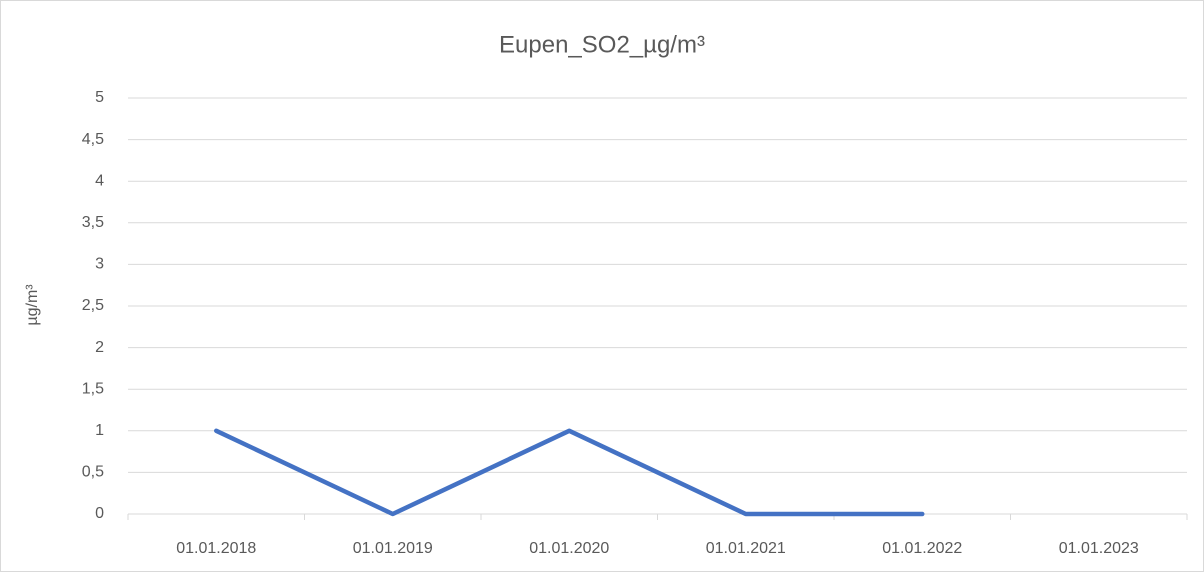 The image size is (1204, 572). Describe the element at coordinates (216, 548) in the screenshot. I see `x-tick-label: 01.01.2018` at that location.